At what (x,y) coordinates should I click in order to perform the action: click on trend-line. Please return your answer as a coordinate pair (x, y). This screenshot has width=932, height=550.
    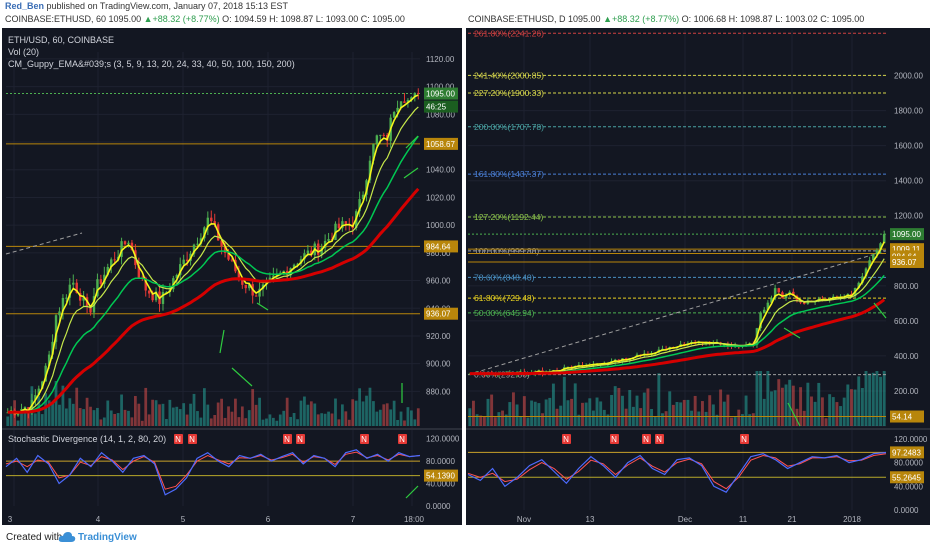
    Looking at the image, I should click on (44, 243).